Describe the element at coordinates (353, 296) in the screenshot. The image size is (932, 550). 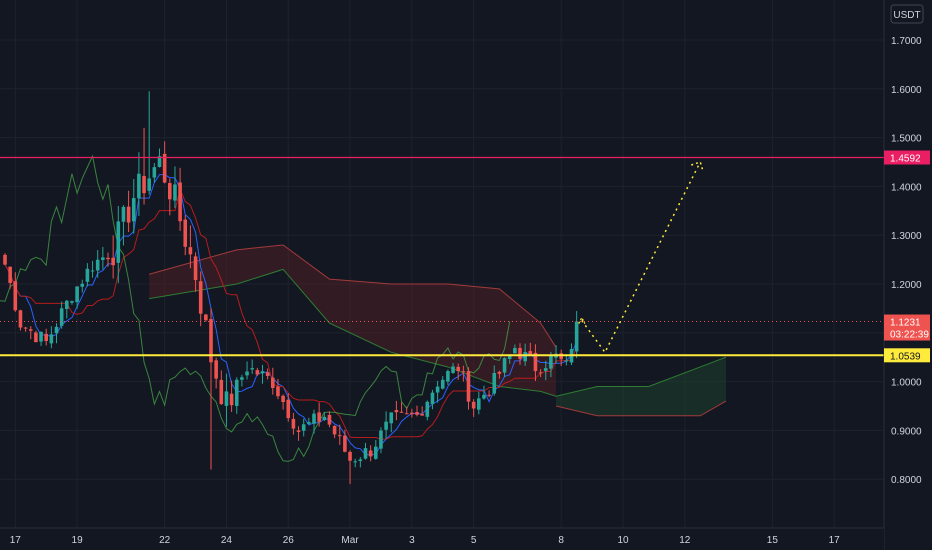
I see `leading-span-b-line` at that location.